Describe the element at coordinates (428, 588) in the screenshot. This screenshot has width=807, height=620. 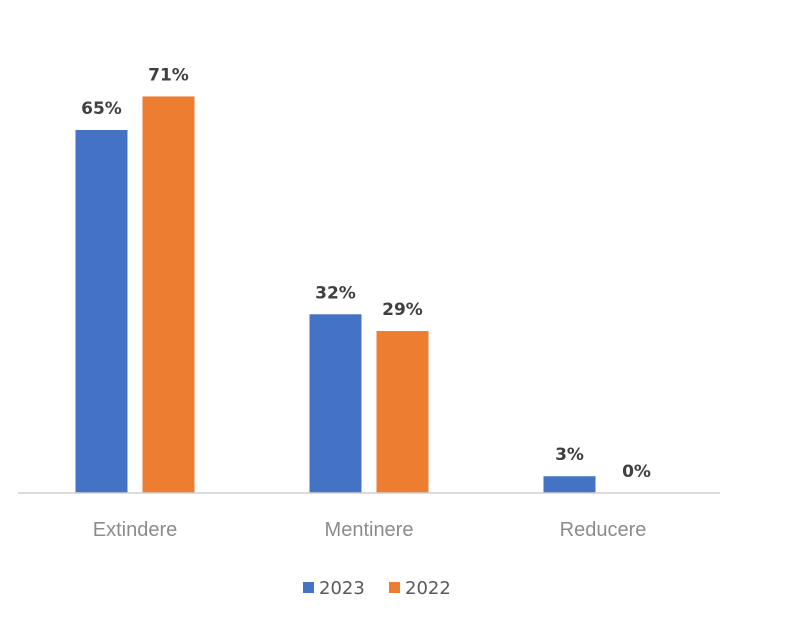
I see `legend-label: 2022` at that location.